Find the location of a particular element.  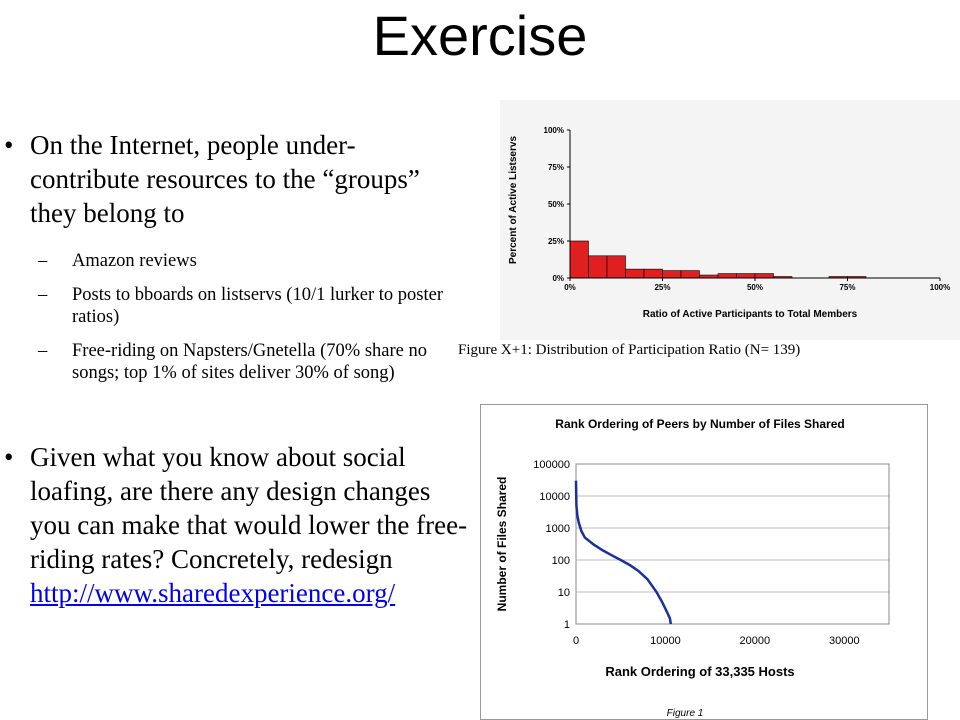

files-shared-line is located at coordinates (623, 552).